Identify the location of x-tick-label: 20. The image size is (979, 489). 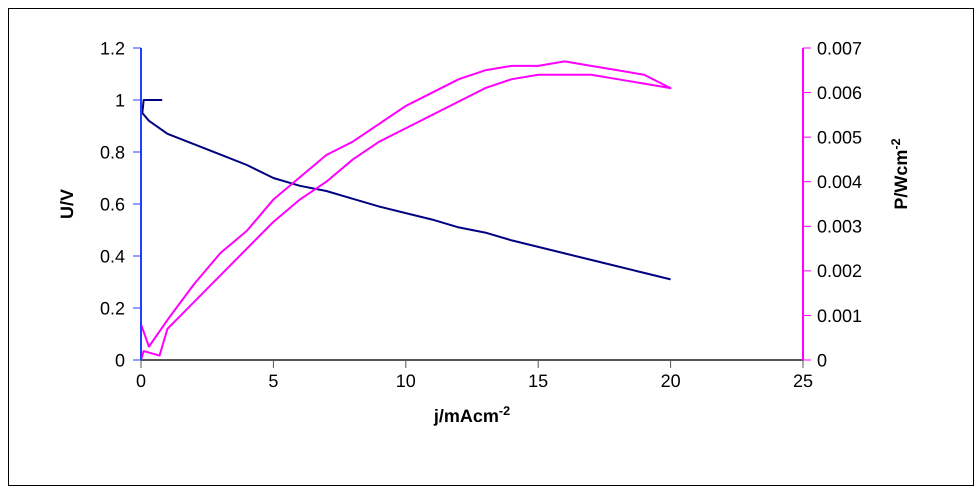
(670, 380).